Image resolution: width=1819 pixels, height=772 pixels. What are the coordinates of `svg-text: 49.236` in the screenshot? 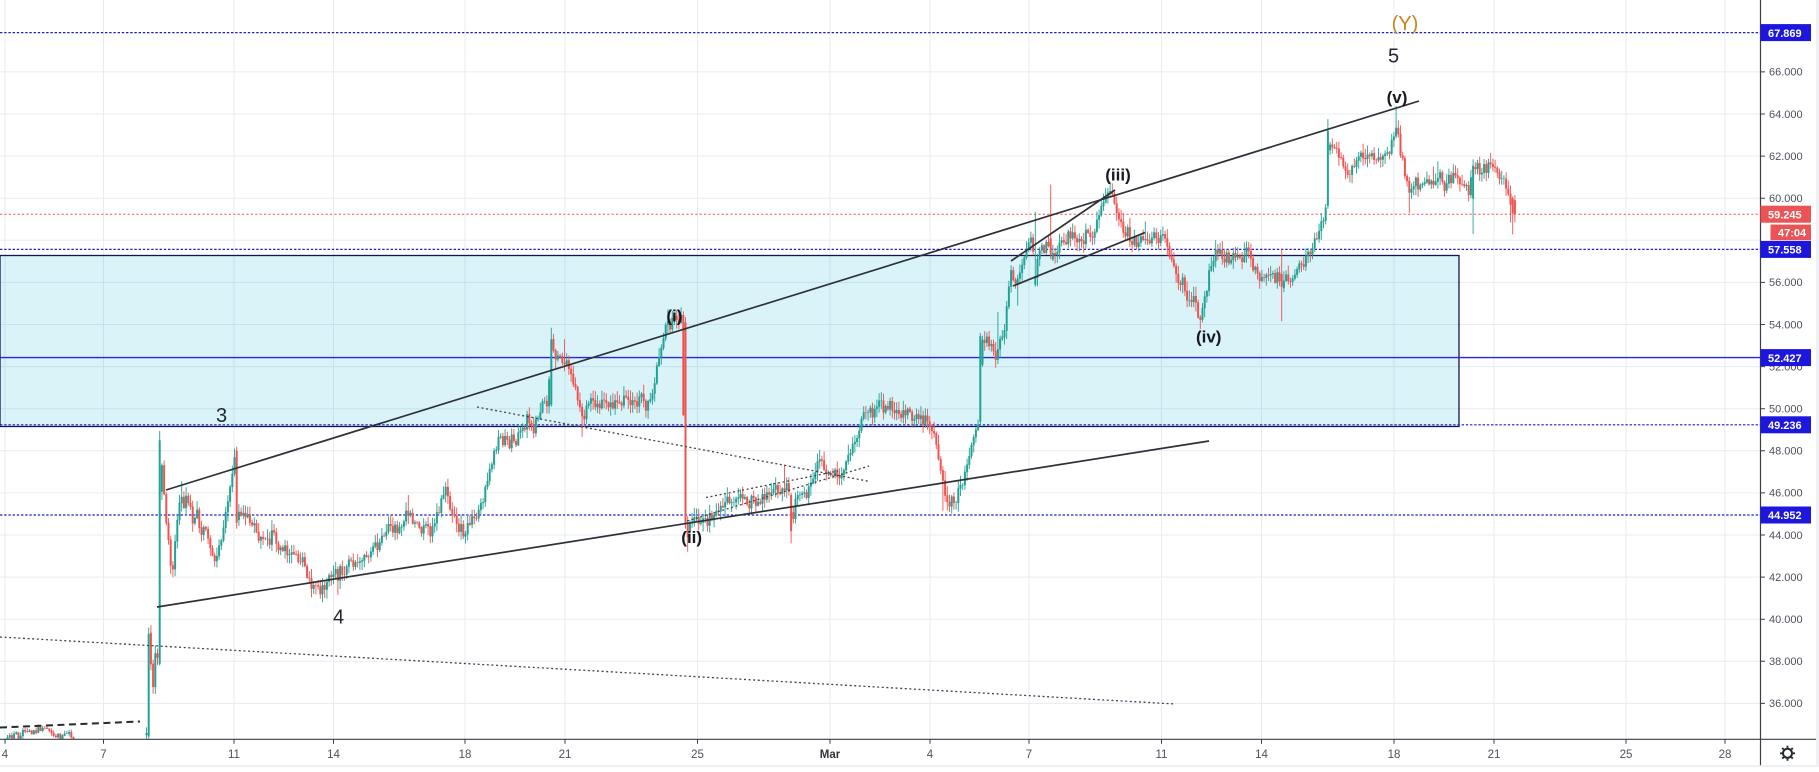 It's located at (1785, 426).